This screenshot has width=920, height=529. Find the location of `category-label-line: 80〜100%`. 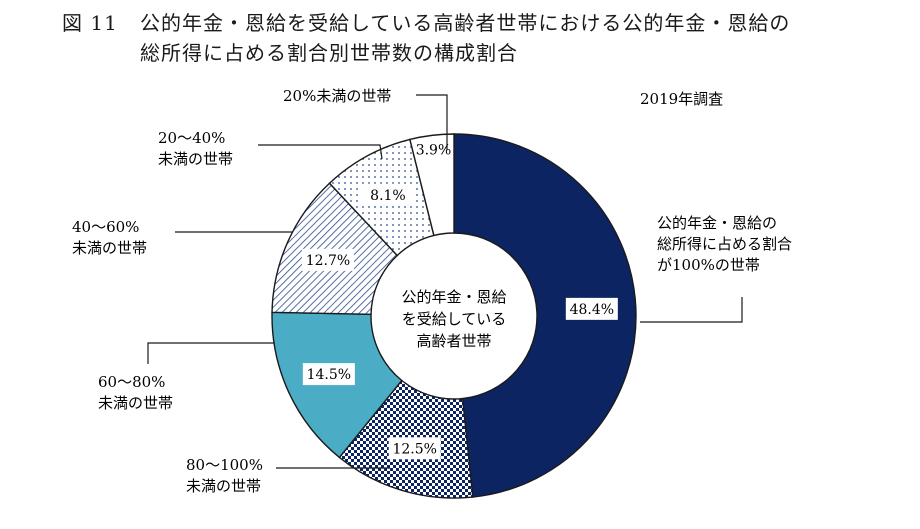

category-label-line: 80〜100% is located at coordinates (224, 465).